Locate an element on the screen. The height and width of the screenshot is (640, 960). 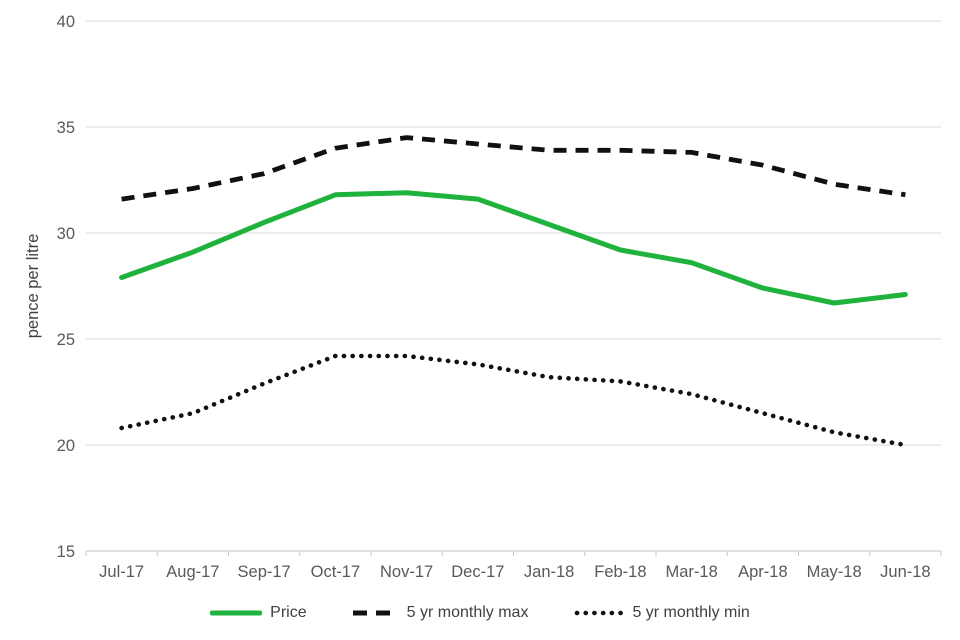
x-axis-tick-label: Jan-18 is located at coordinates (549, 572).